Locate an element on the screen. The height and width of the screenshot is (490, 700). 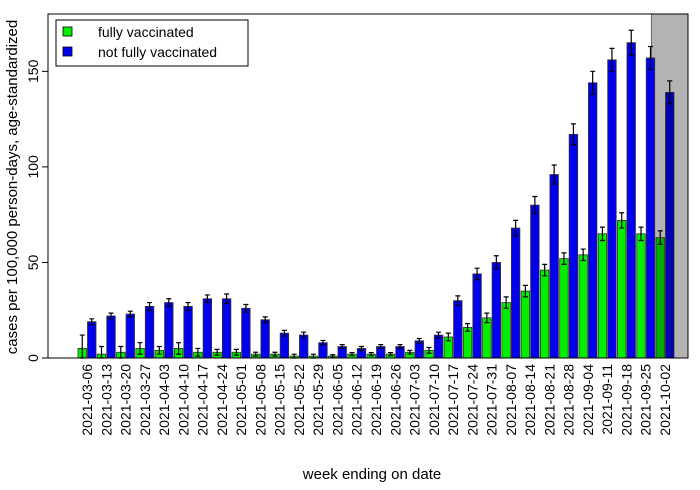
x-tick-label: 2021-09-25 is located at coordinates (646, 400).